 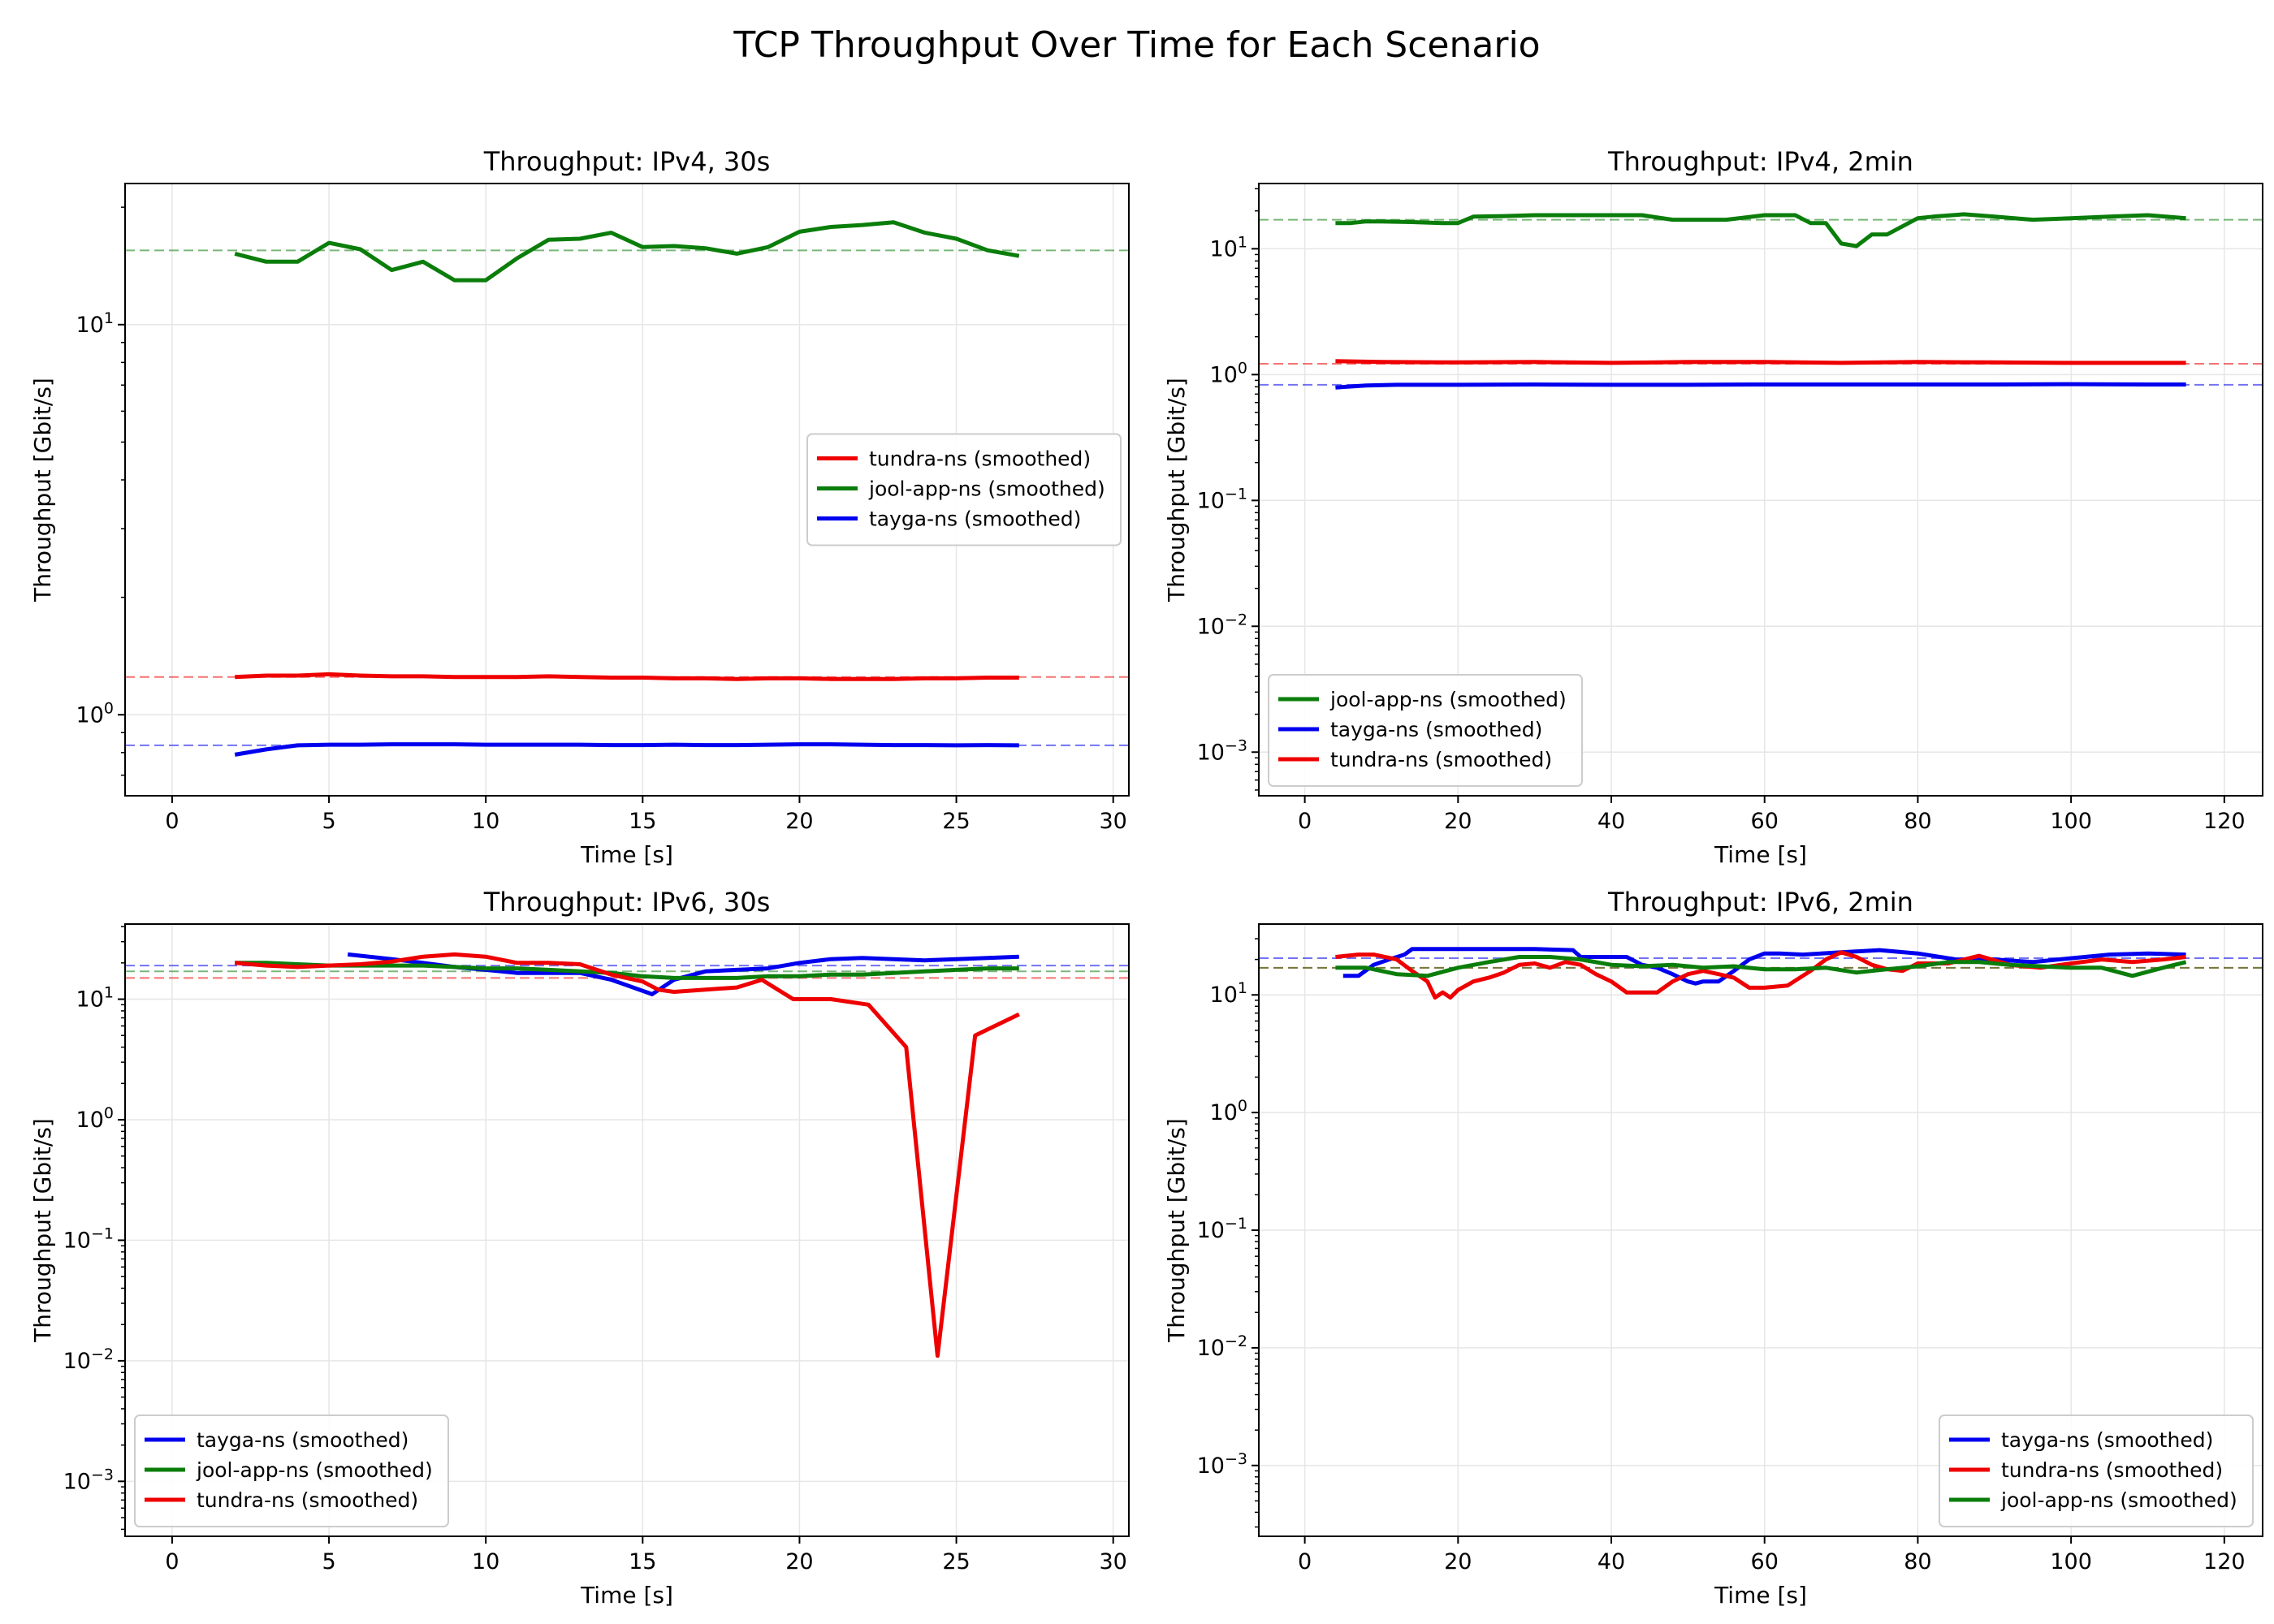 I want to click on x-tick-label: 5, so click(x=329, y=822).